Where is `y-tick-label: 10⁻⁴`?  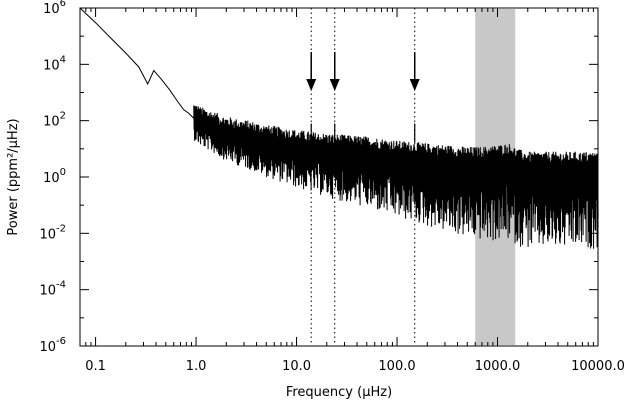
y-tick-label: 10⁻⁴ is located at coordinates (52, 289).